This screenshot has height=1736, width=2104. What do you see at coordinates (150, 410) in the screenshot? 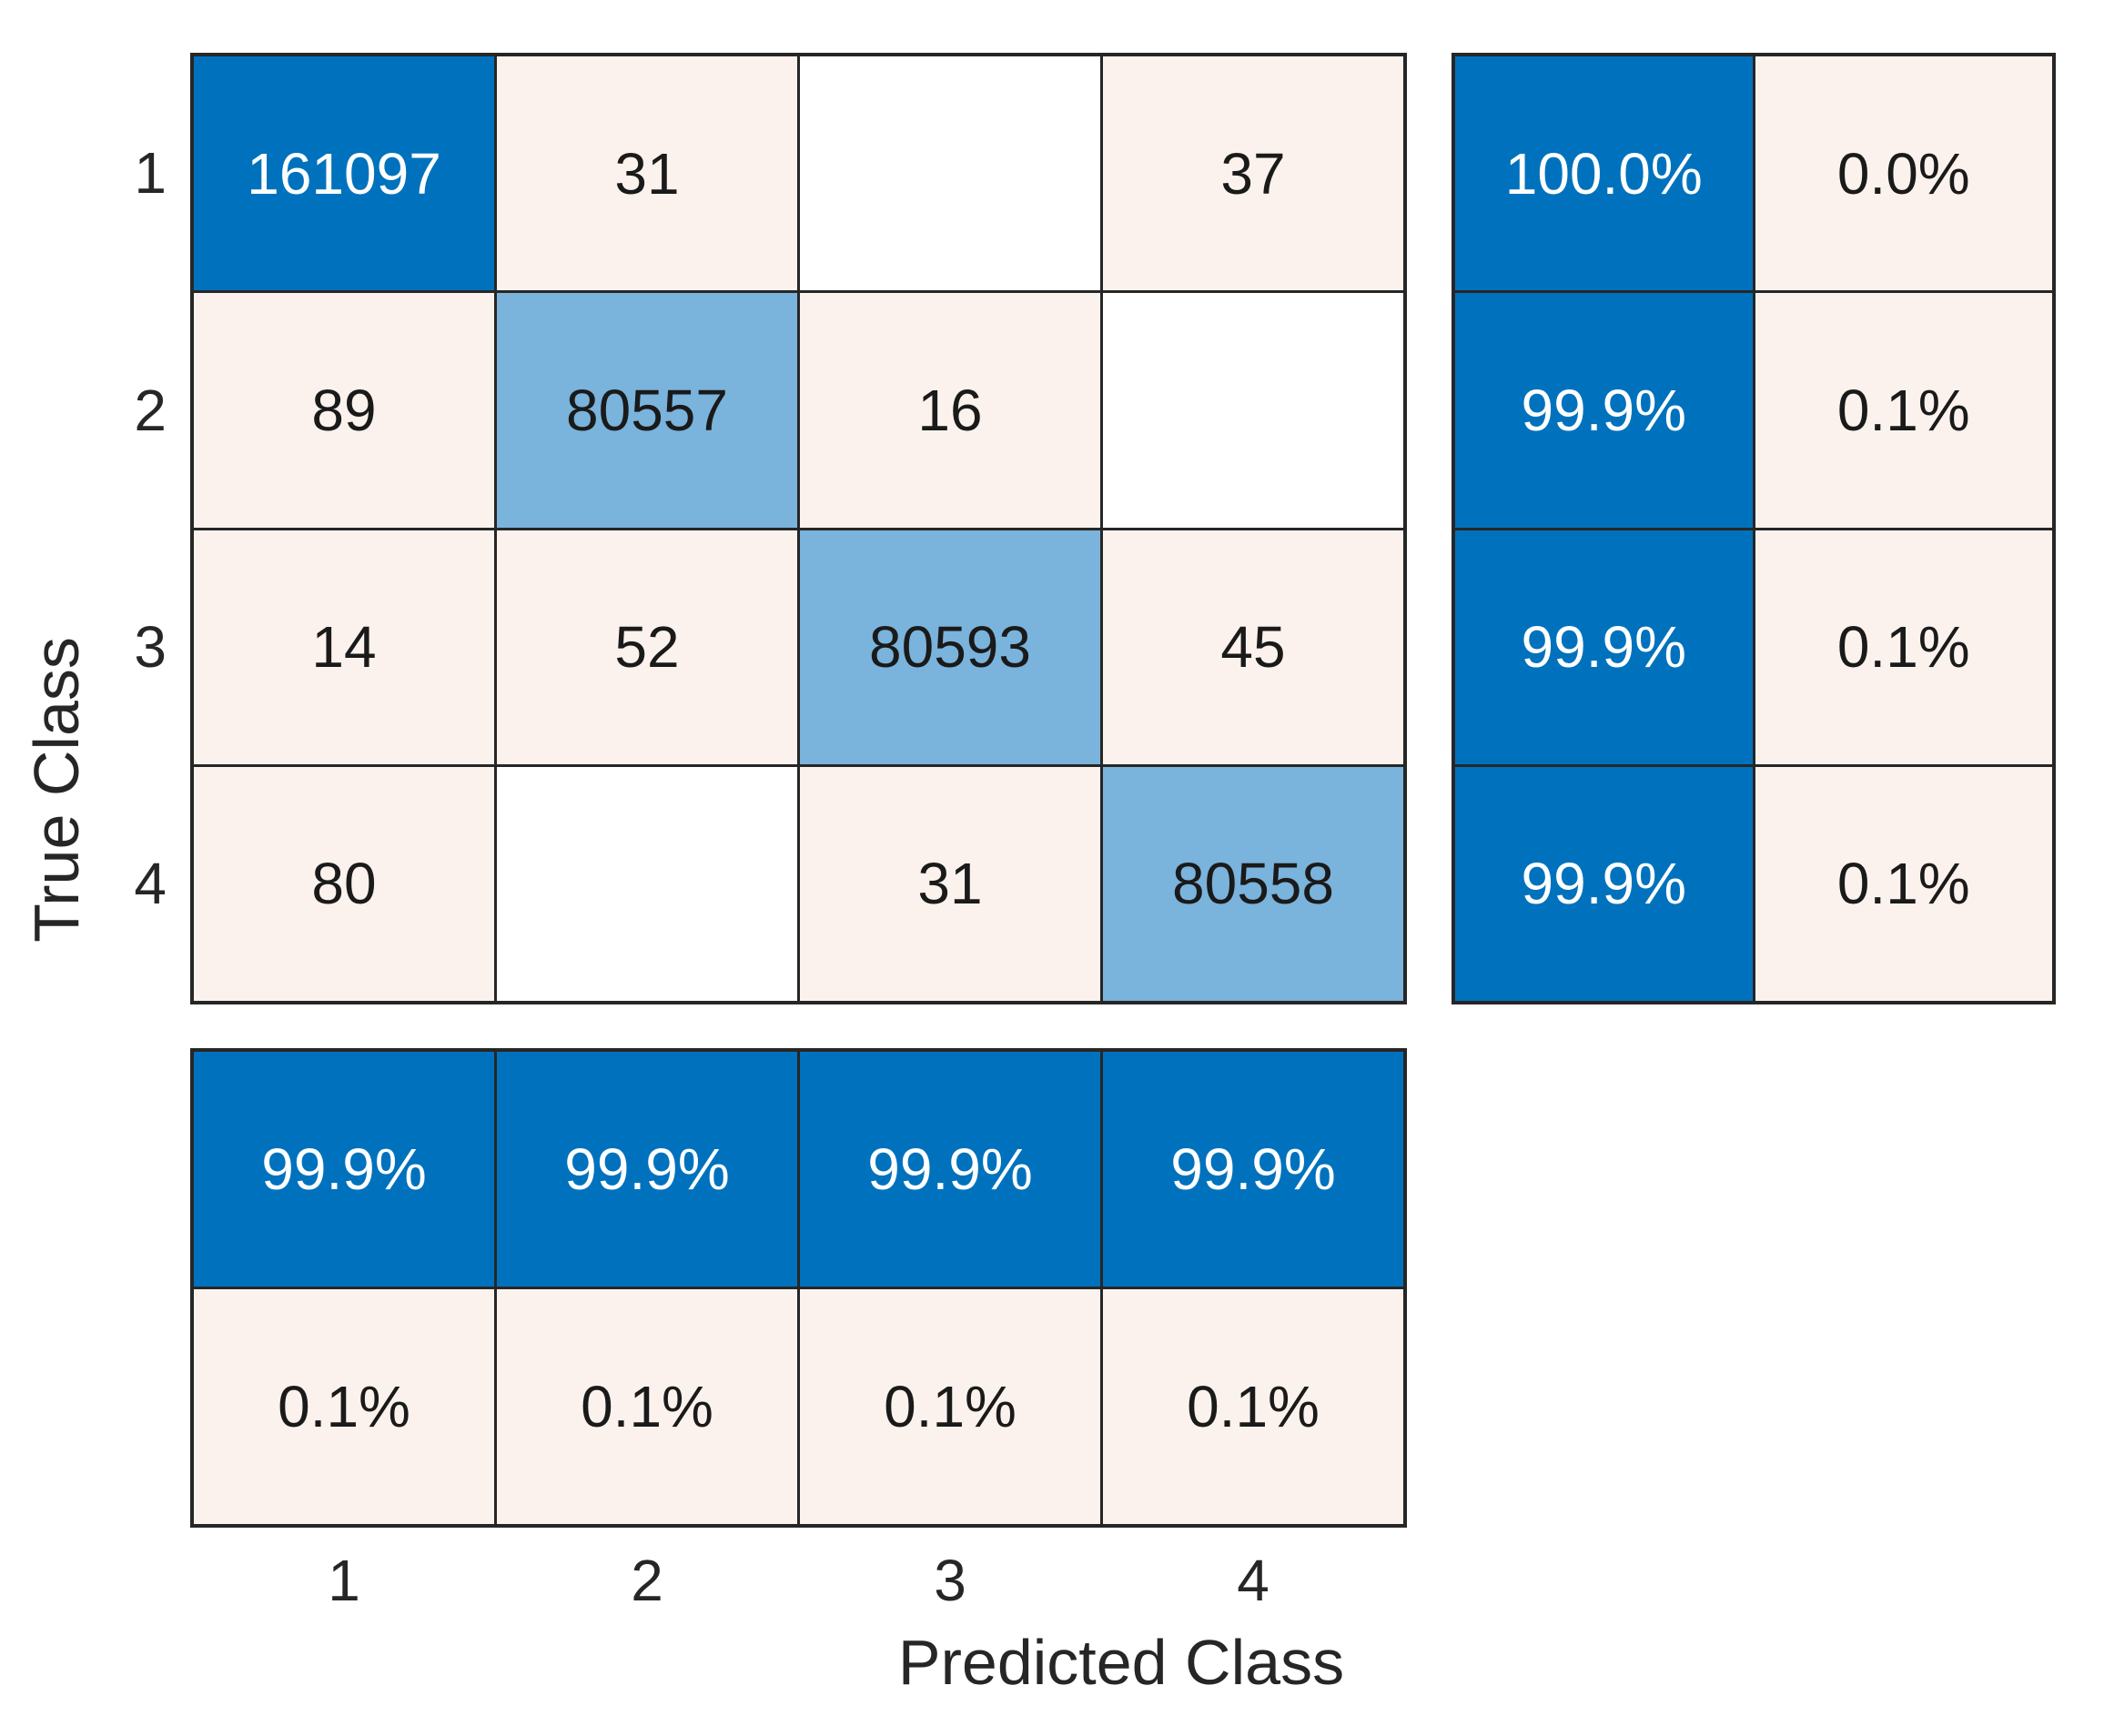
I see `y-tick-label-2: 2` at bounding box center [150, 410].